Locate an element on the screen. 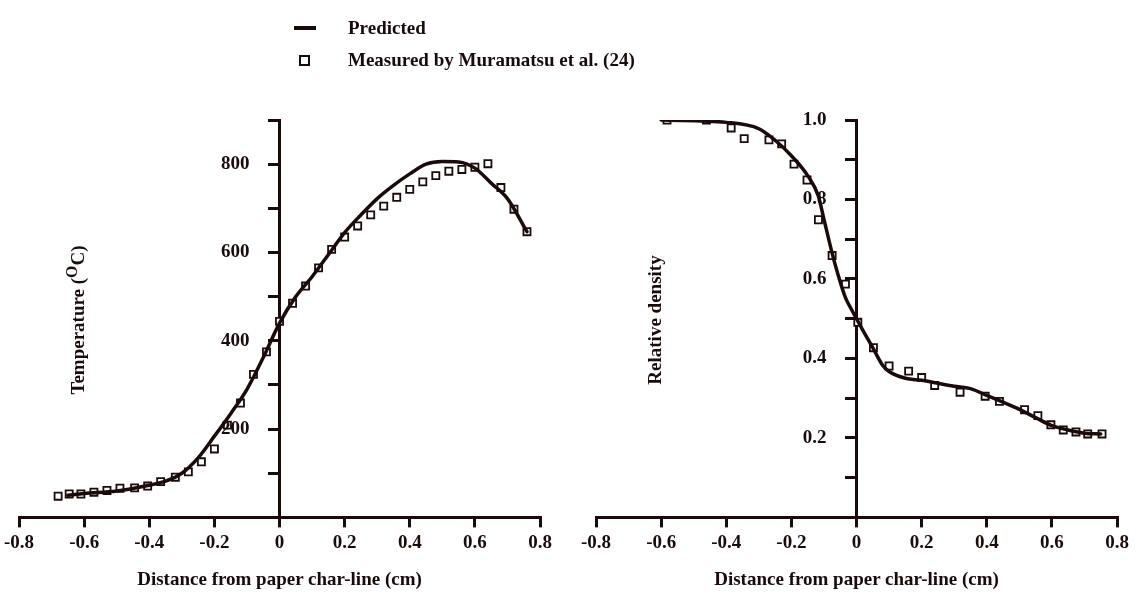 The width and height of the screenshot is (1147, 598). y-tick-label: 400 is located at coordinates (235, 339).